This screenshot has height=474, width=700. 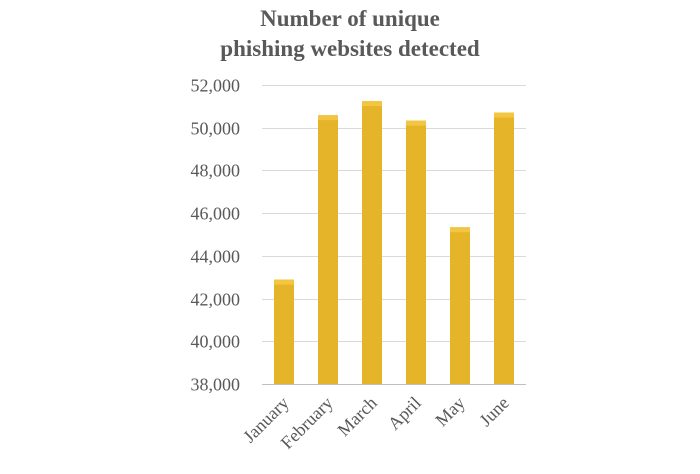 I want to click on bar-march, so click(x=372, y=243).